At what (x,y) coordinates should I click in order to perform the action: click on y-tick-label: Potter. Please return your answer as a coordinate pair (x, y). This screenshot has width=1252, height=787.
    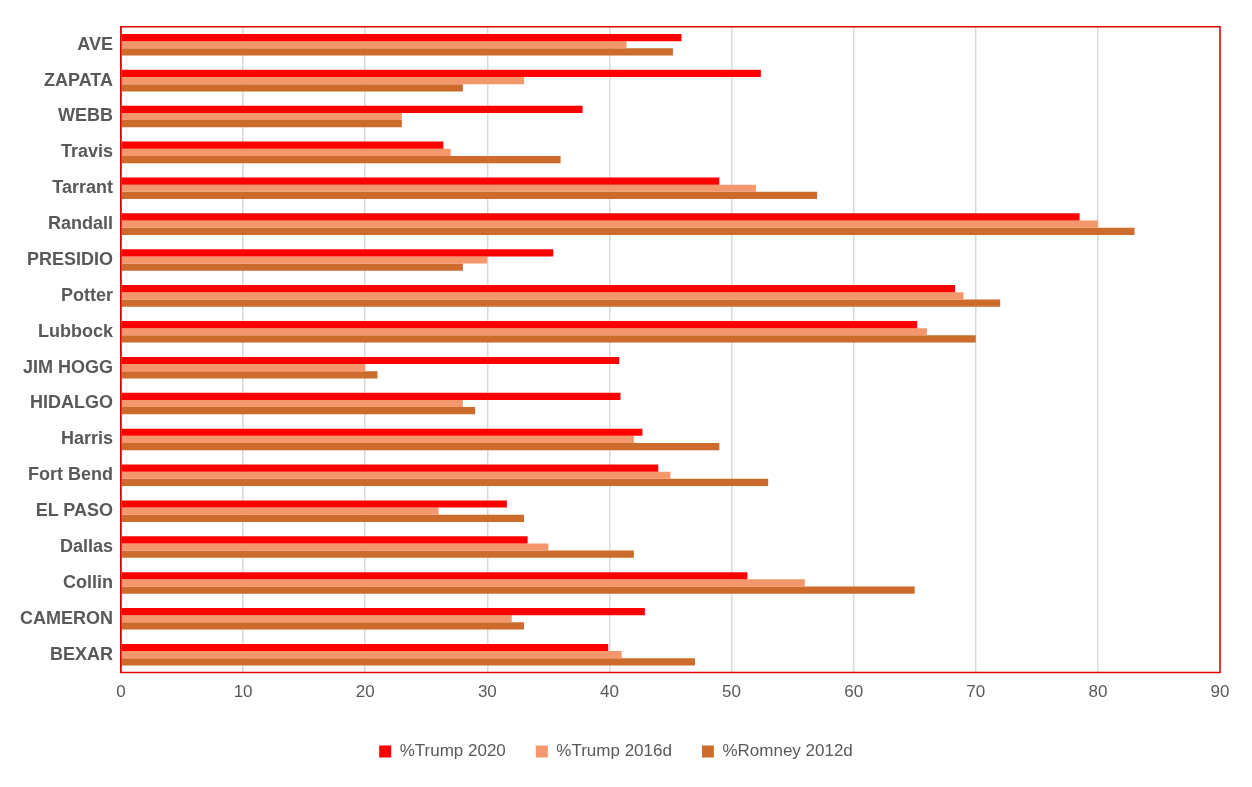
    Looking at the image, I should click on (86, 294).